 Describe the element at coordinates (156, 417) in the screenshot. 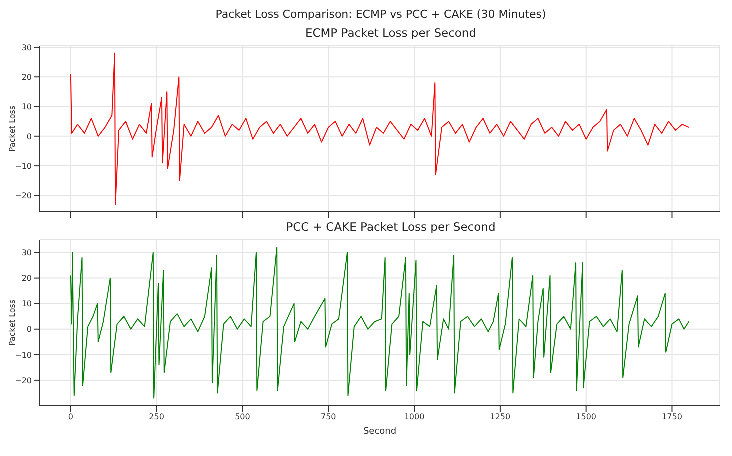

I see `x-tick-label: 250` at that location.